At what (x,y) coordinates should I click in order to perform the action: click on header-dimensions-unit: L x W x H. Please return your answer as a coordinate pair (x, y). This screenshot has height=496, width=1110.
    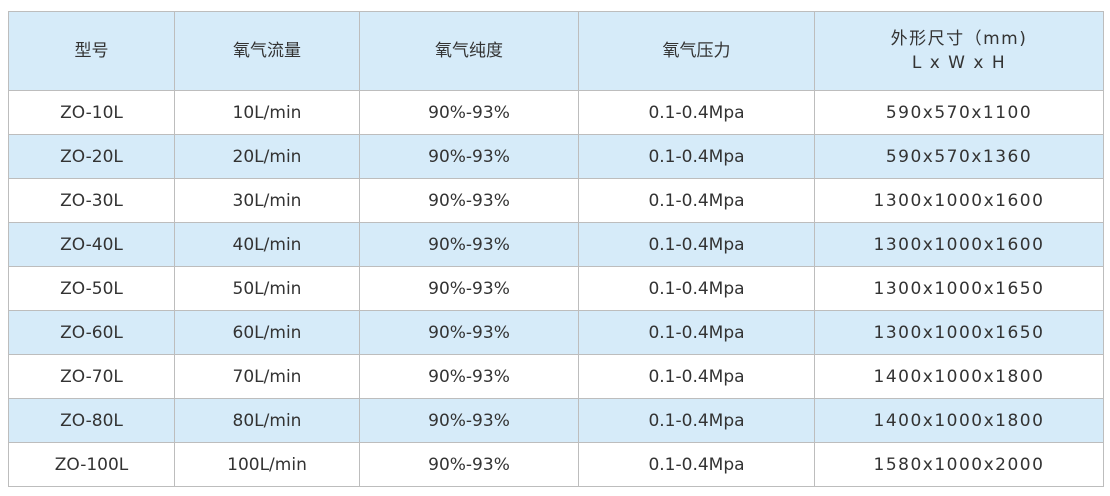
    Looking at the image, I should click on (959, 63).